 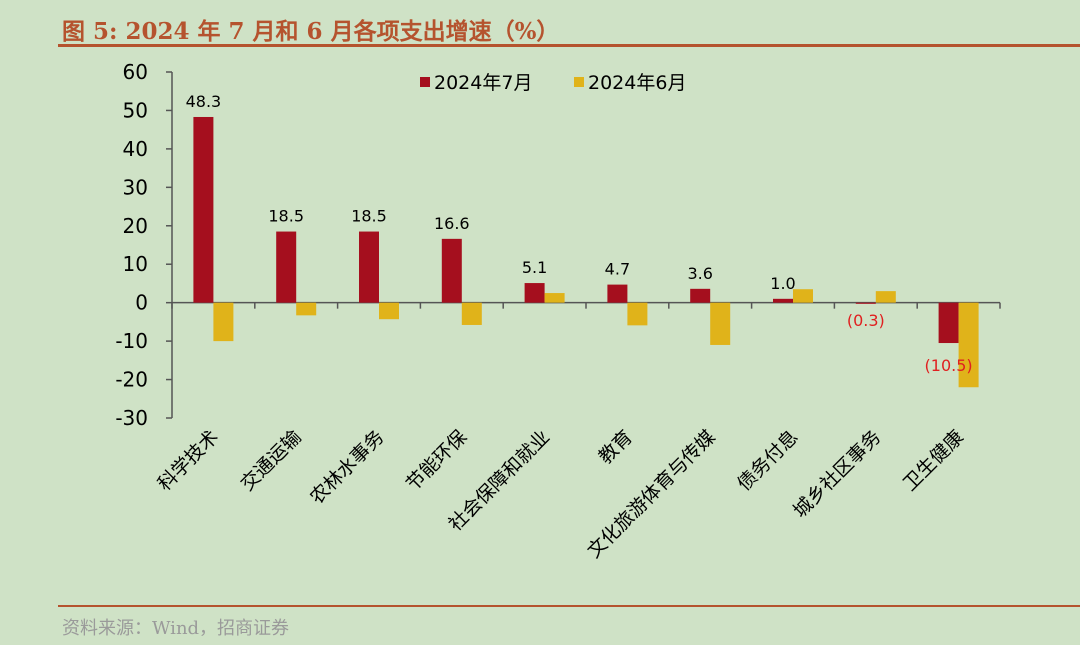 What do you see at coordinates (176, 628) in the screenshot?
I see `source-note: 资料来源：Wind，招商证券` at bounding box center [176, 628].